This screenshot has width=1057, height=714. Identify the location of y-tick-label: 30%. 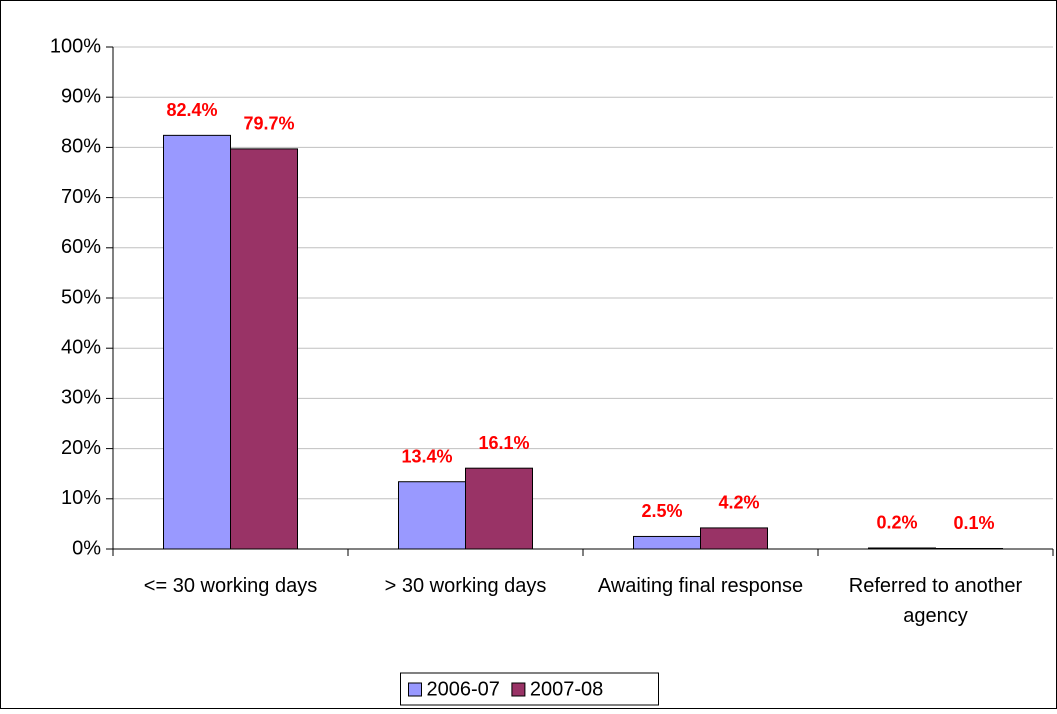
(81, 398).